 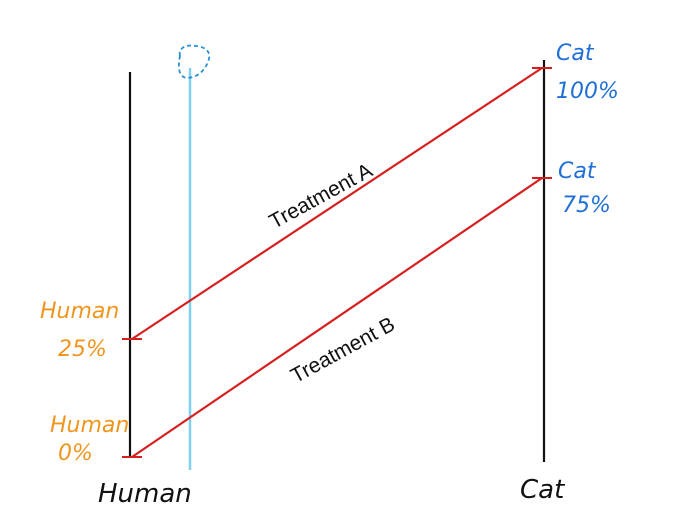 What do you see at coordinates (194, 61) in the screenshot?
I see `dashed-blob-icon` at bounding box center [194, 61].